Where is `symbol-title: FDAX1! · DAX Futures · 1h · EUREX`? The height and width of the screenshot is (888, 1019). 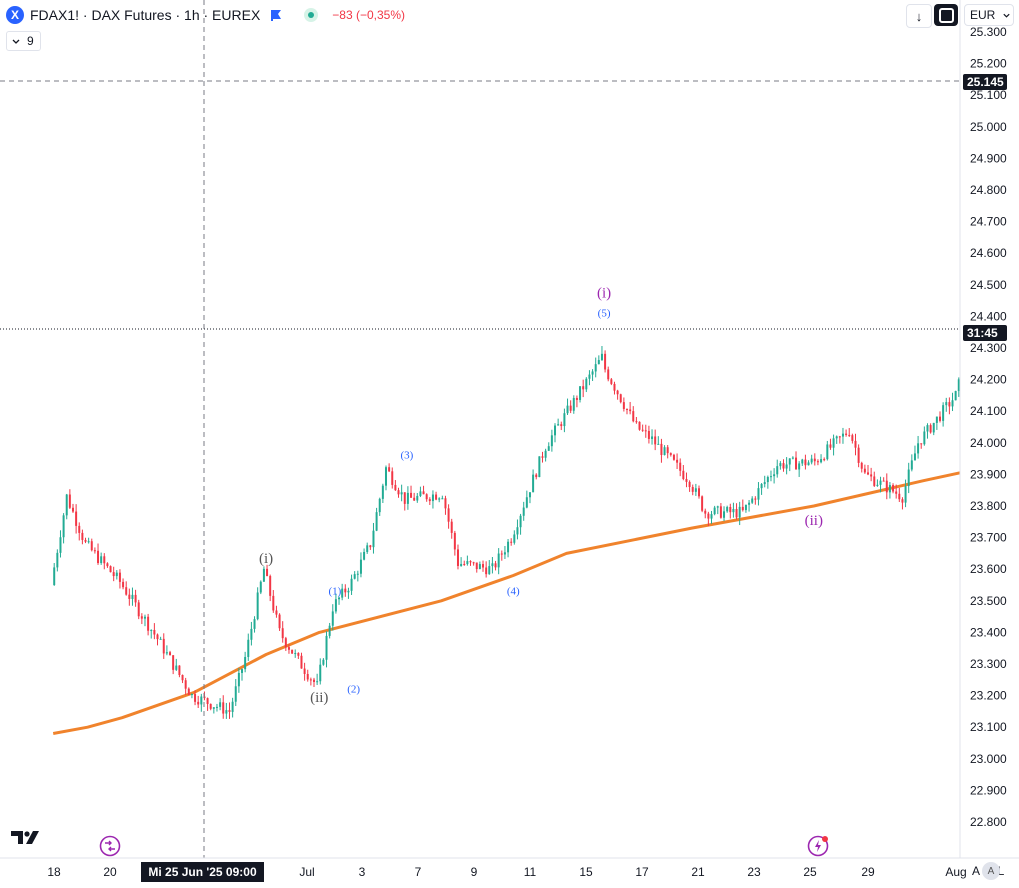
symbol-title: FDAX1! · DAX Futures · 1h · EUREX is located at coordinates (145, 15).